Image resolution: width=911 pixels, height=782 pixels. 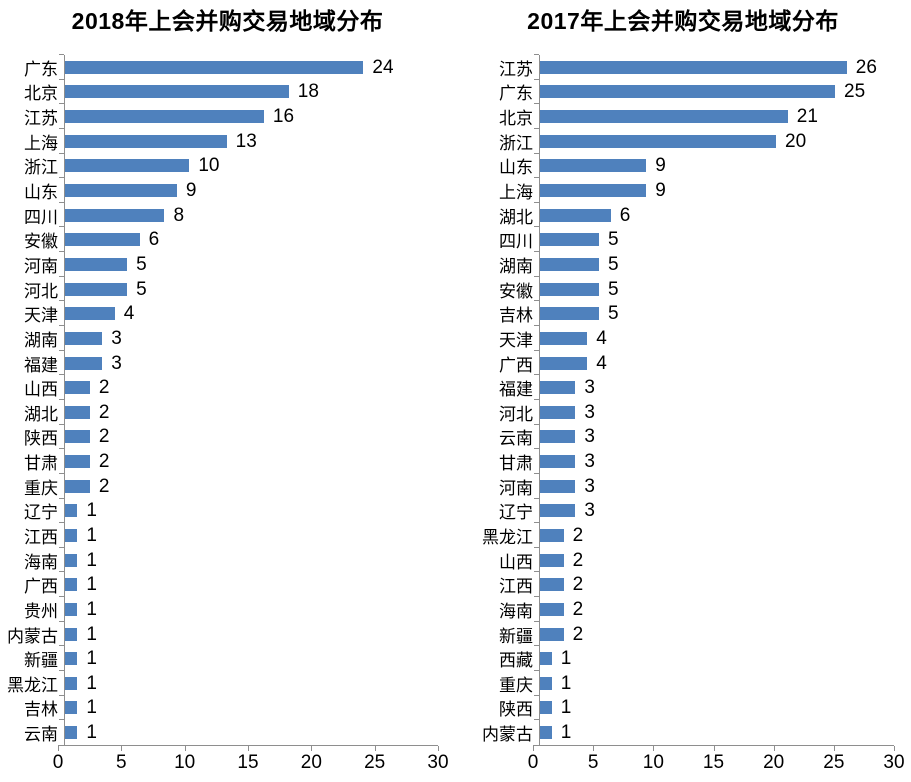 What do you see at coordinates (674, 633) in the screenshot?
I see `chart-row: 新疆 2` at bounding box center [674, 633].